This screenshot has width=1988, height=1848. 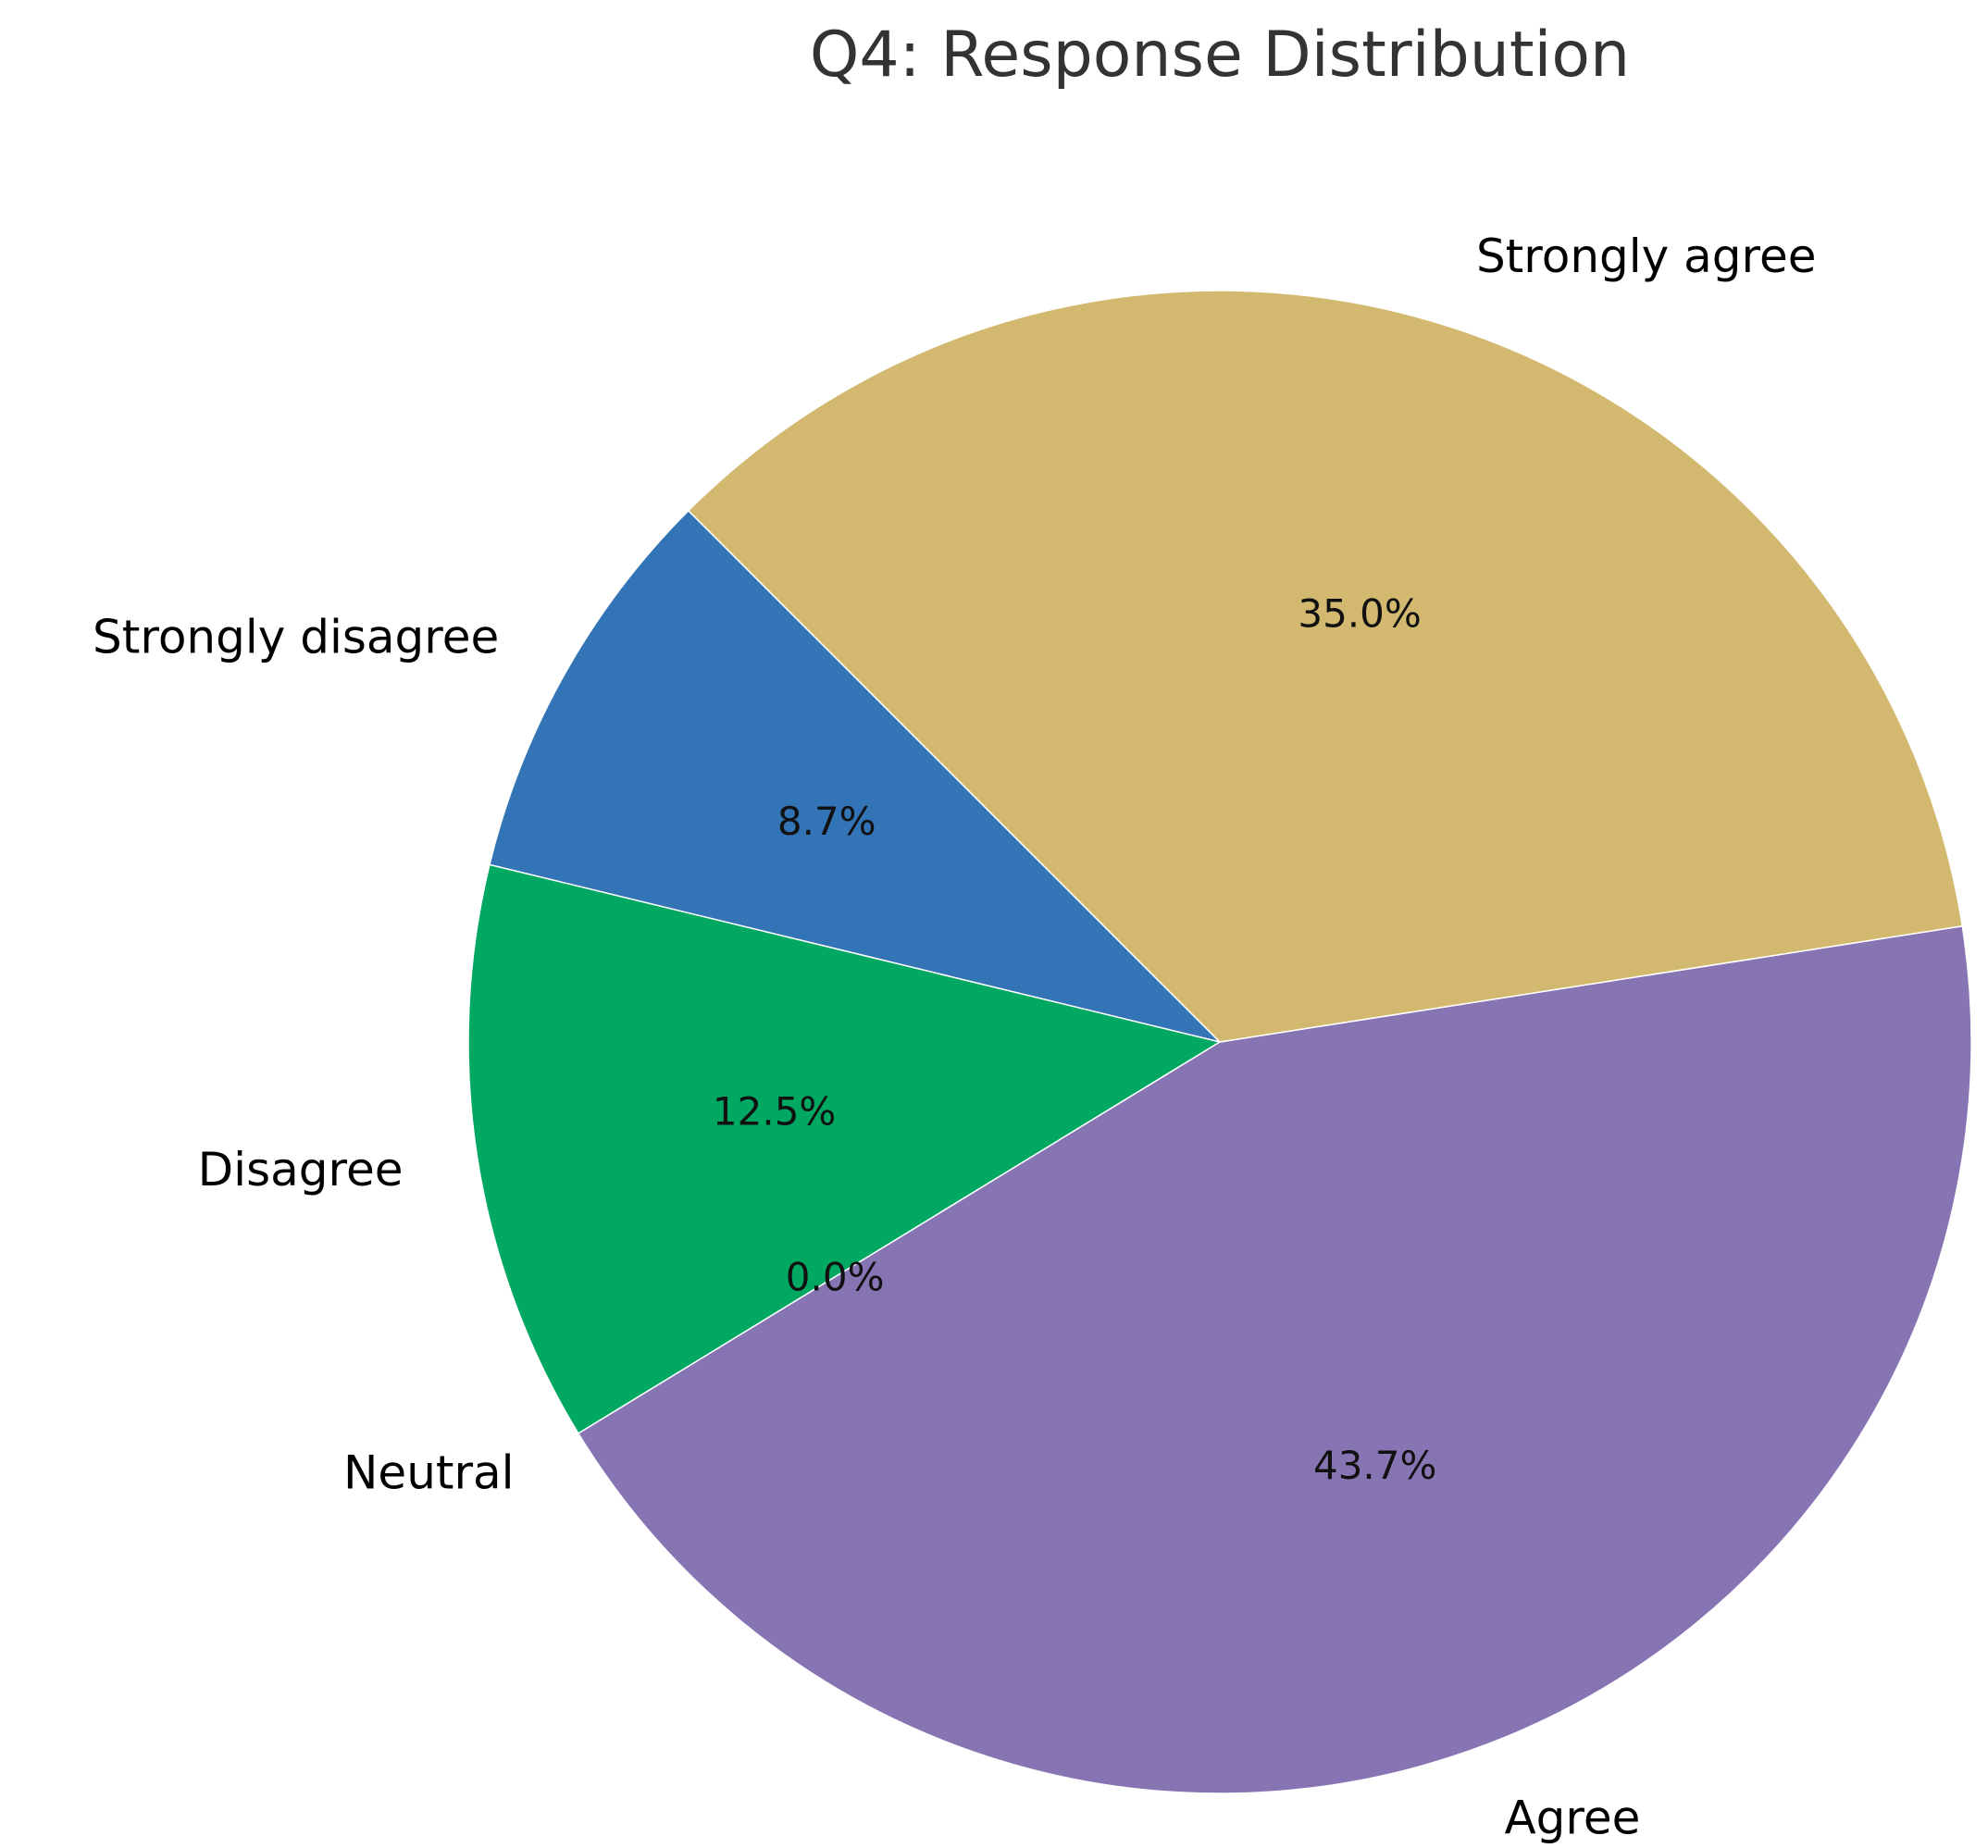 I want to click on slice-strongly-disagree, so click(x=856, y=776).